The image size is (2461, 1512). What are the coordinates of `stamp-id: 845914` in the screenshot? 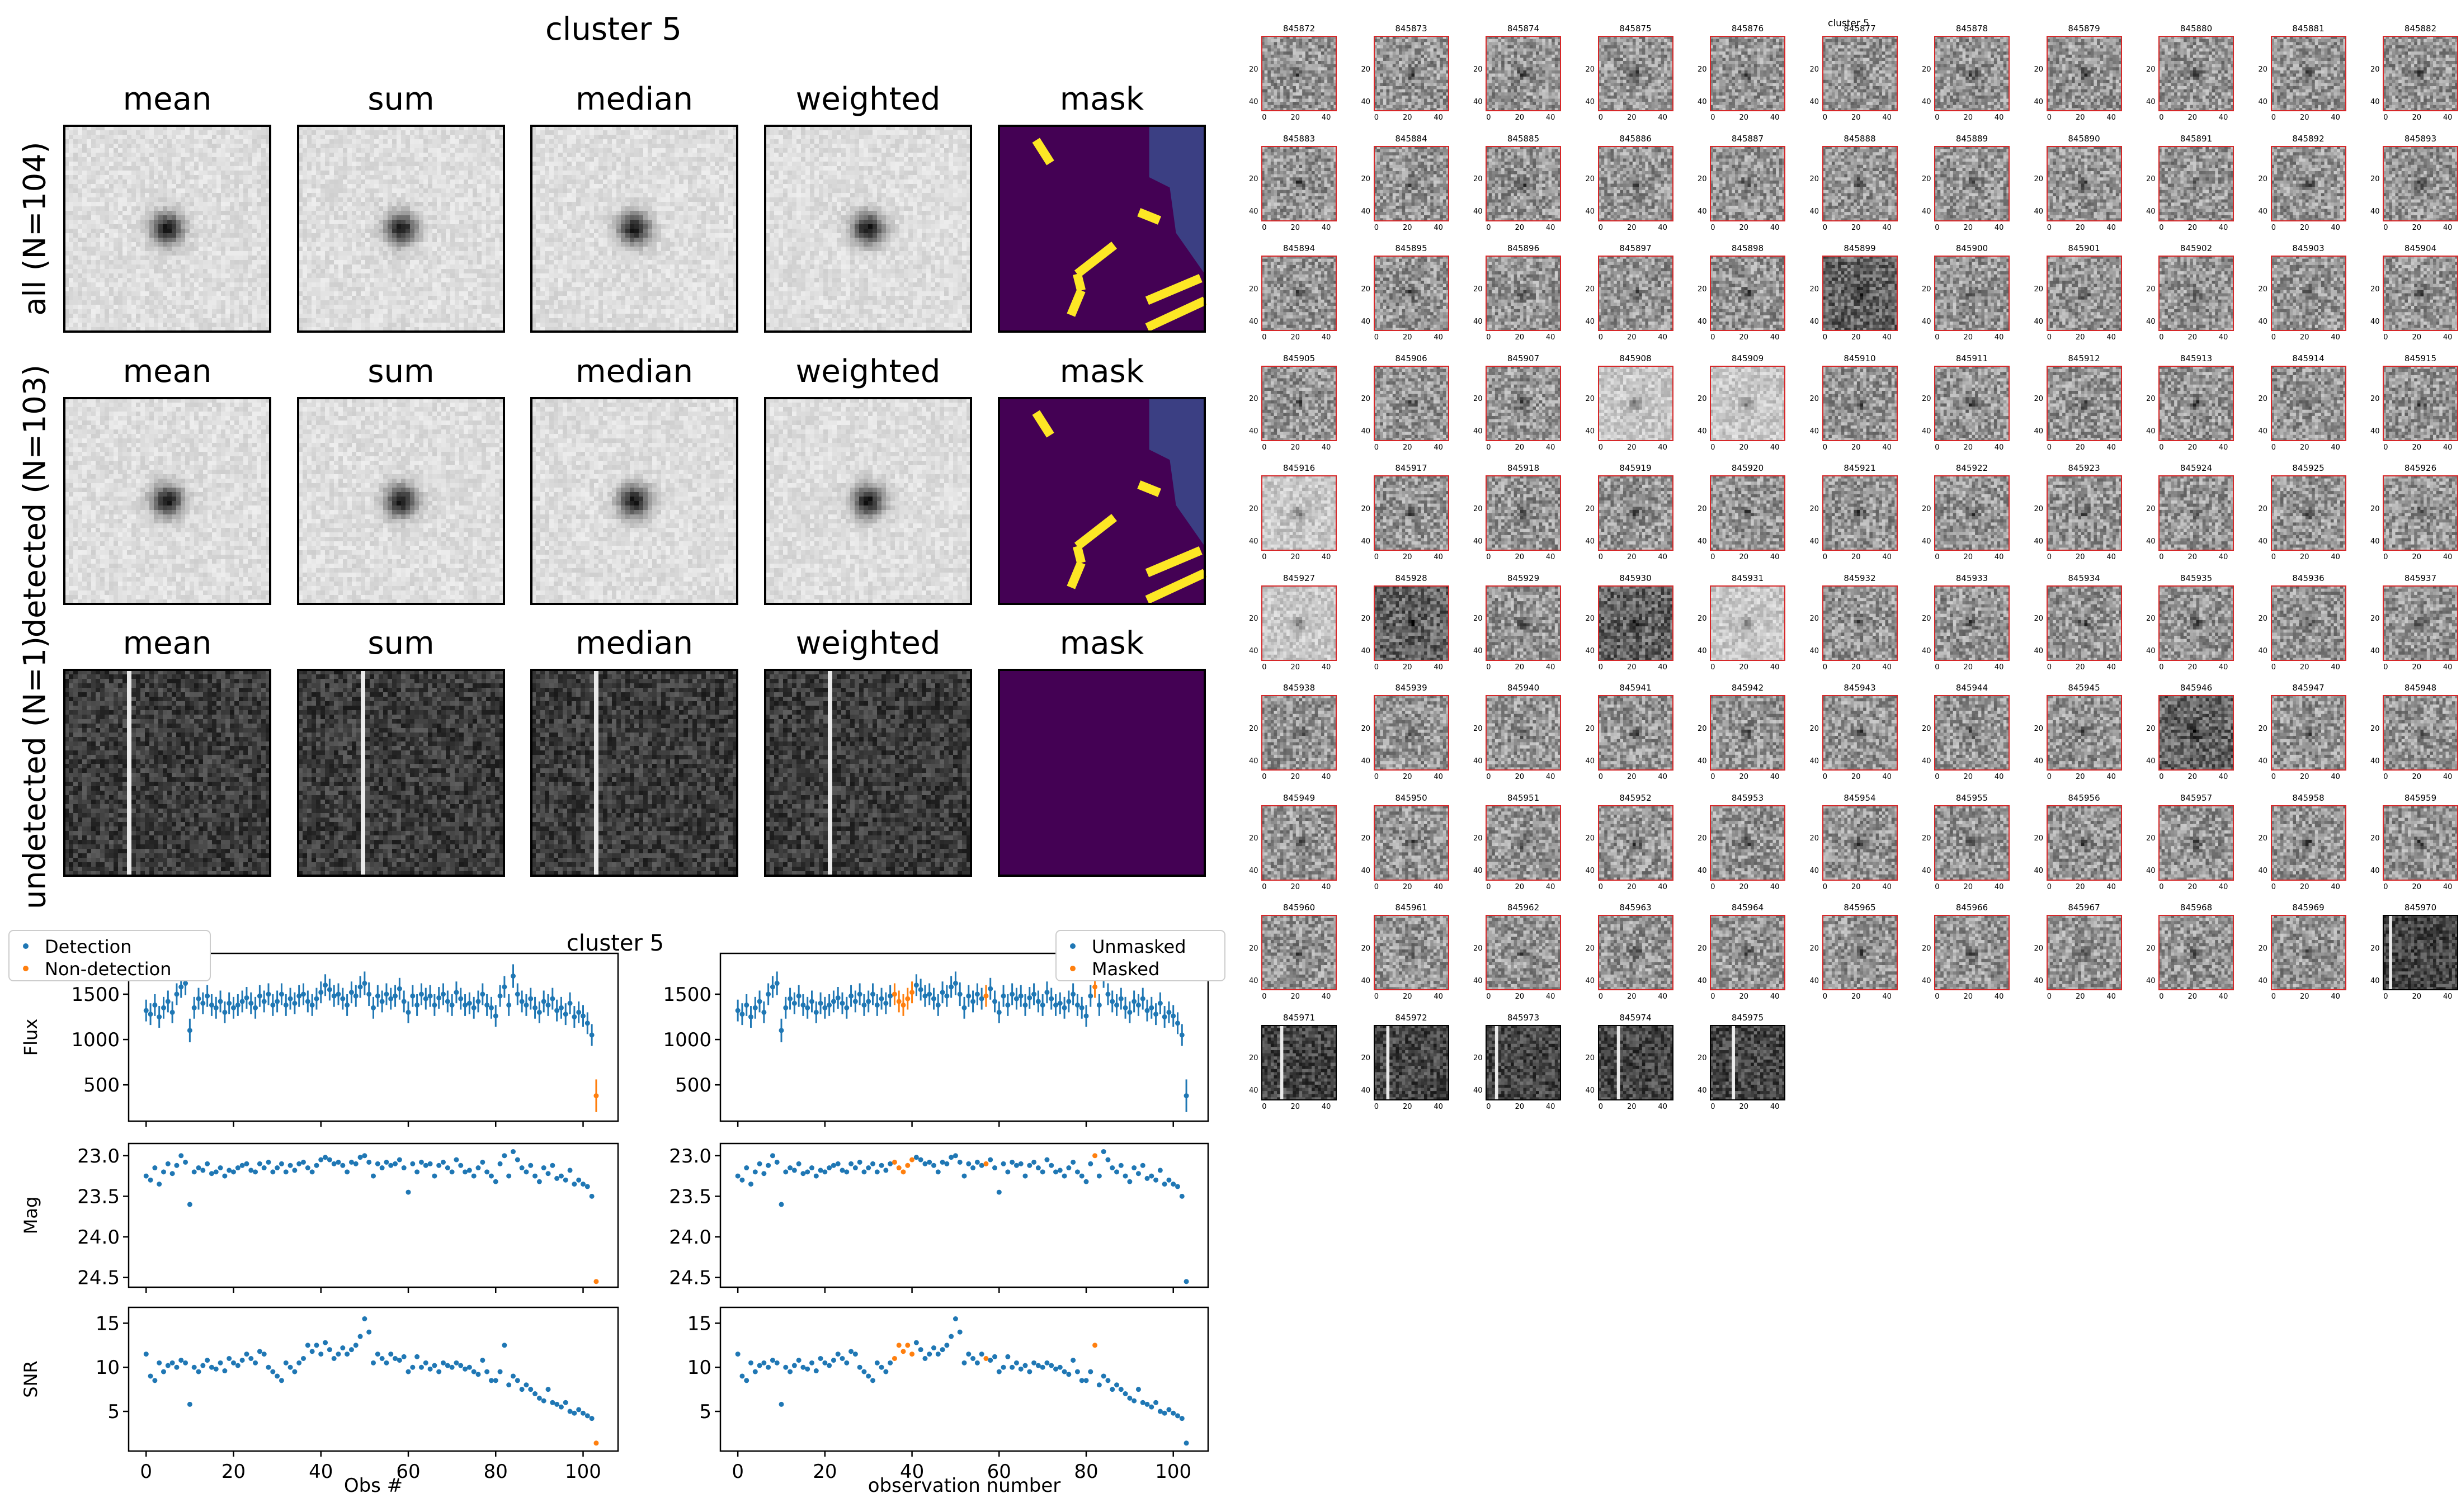 It's located at (2308, 358).